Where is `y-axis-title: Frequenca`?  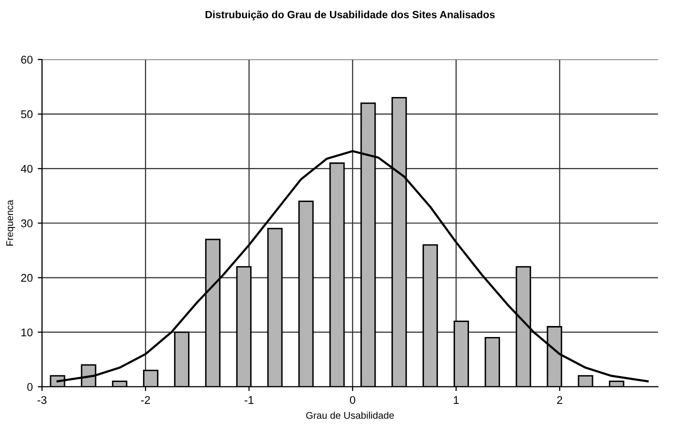
y-axis-title: Frequenca is located at coordinates (11, 223).